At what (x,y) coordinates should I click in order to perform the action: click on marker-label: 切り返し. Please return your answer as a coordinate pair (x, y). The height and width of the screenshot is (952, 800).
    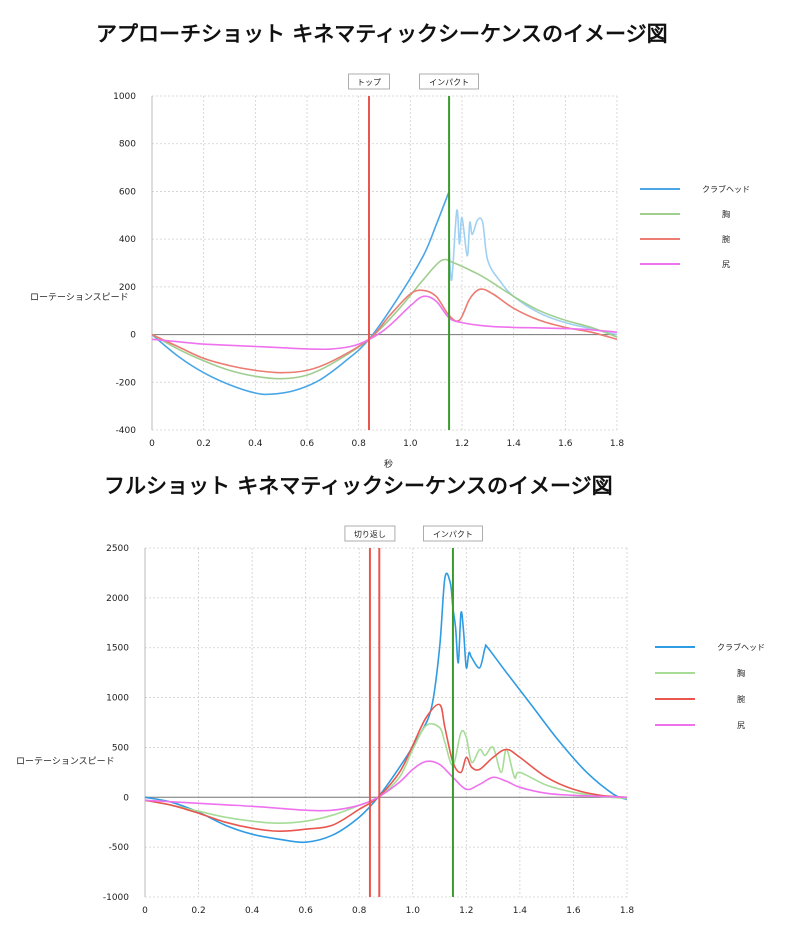
    Looking at the image, I should click on (370, 534).